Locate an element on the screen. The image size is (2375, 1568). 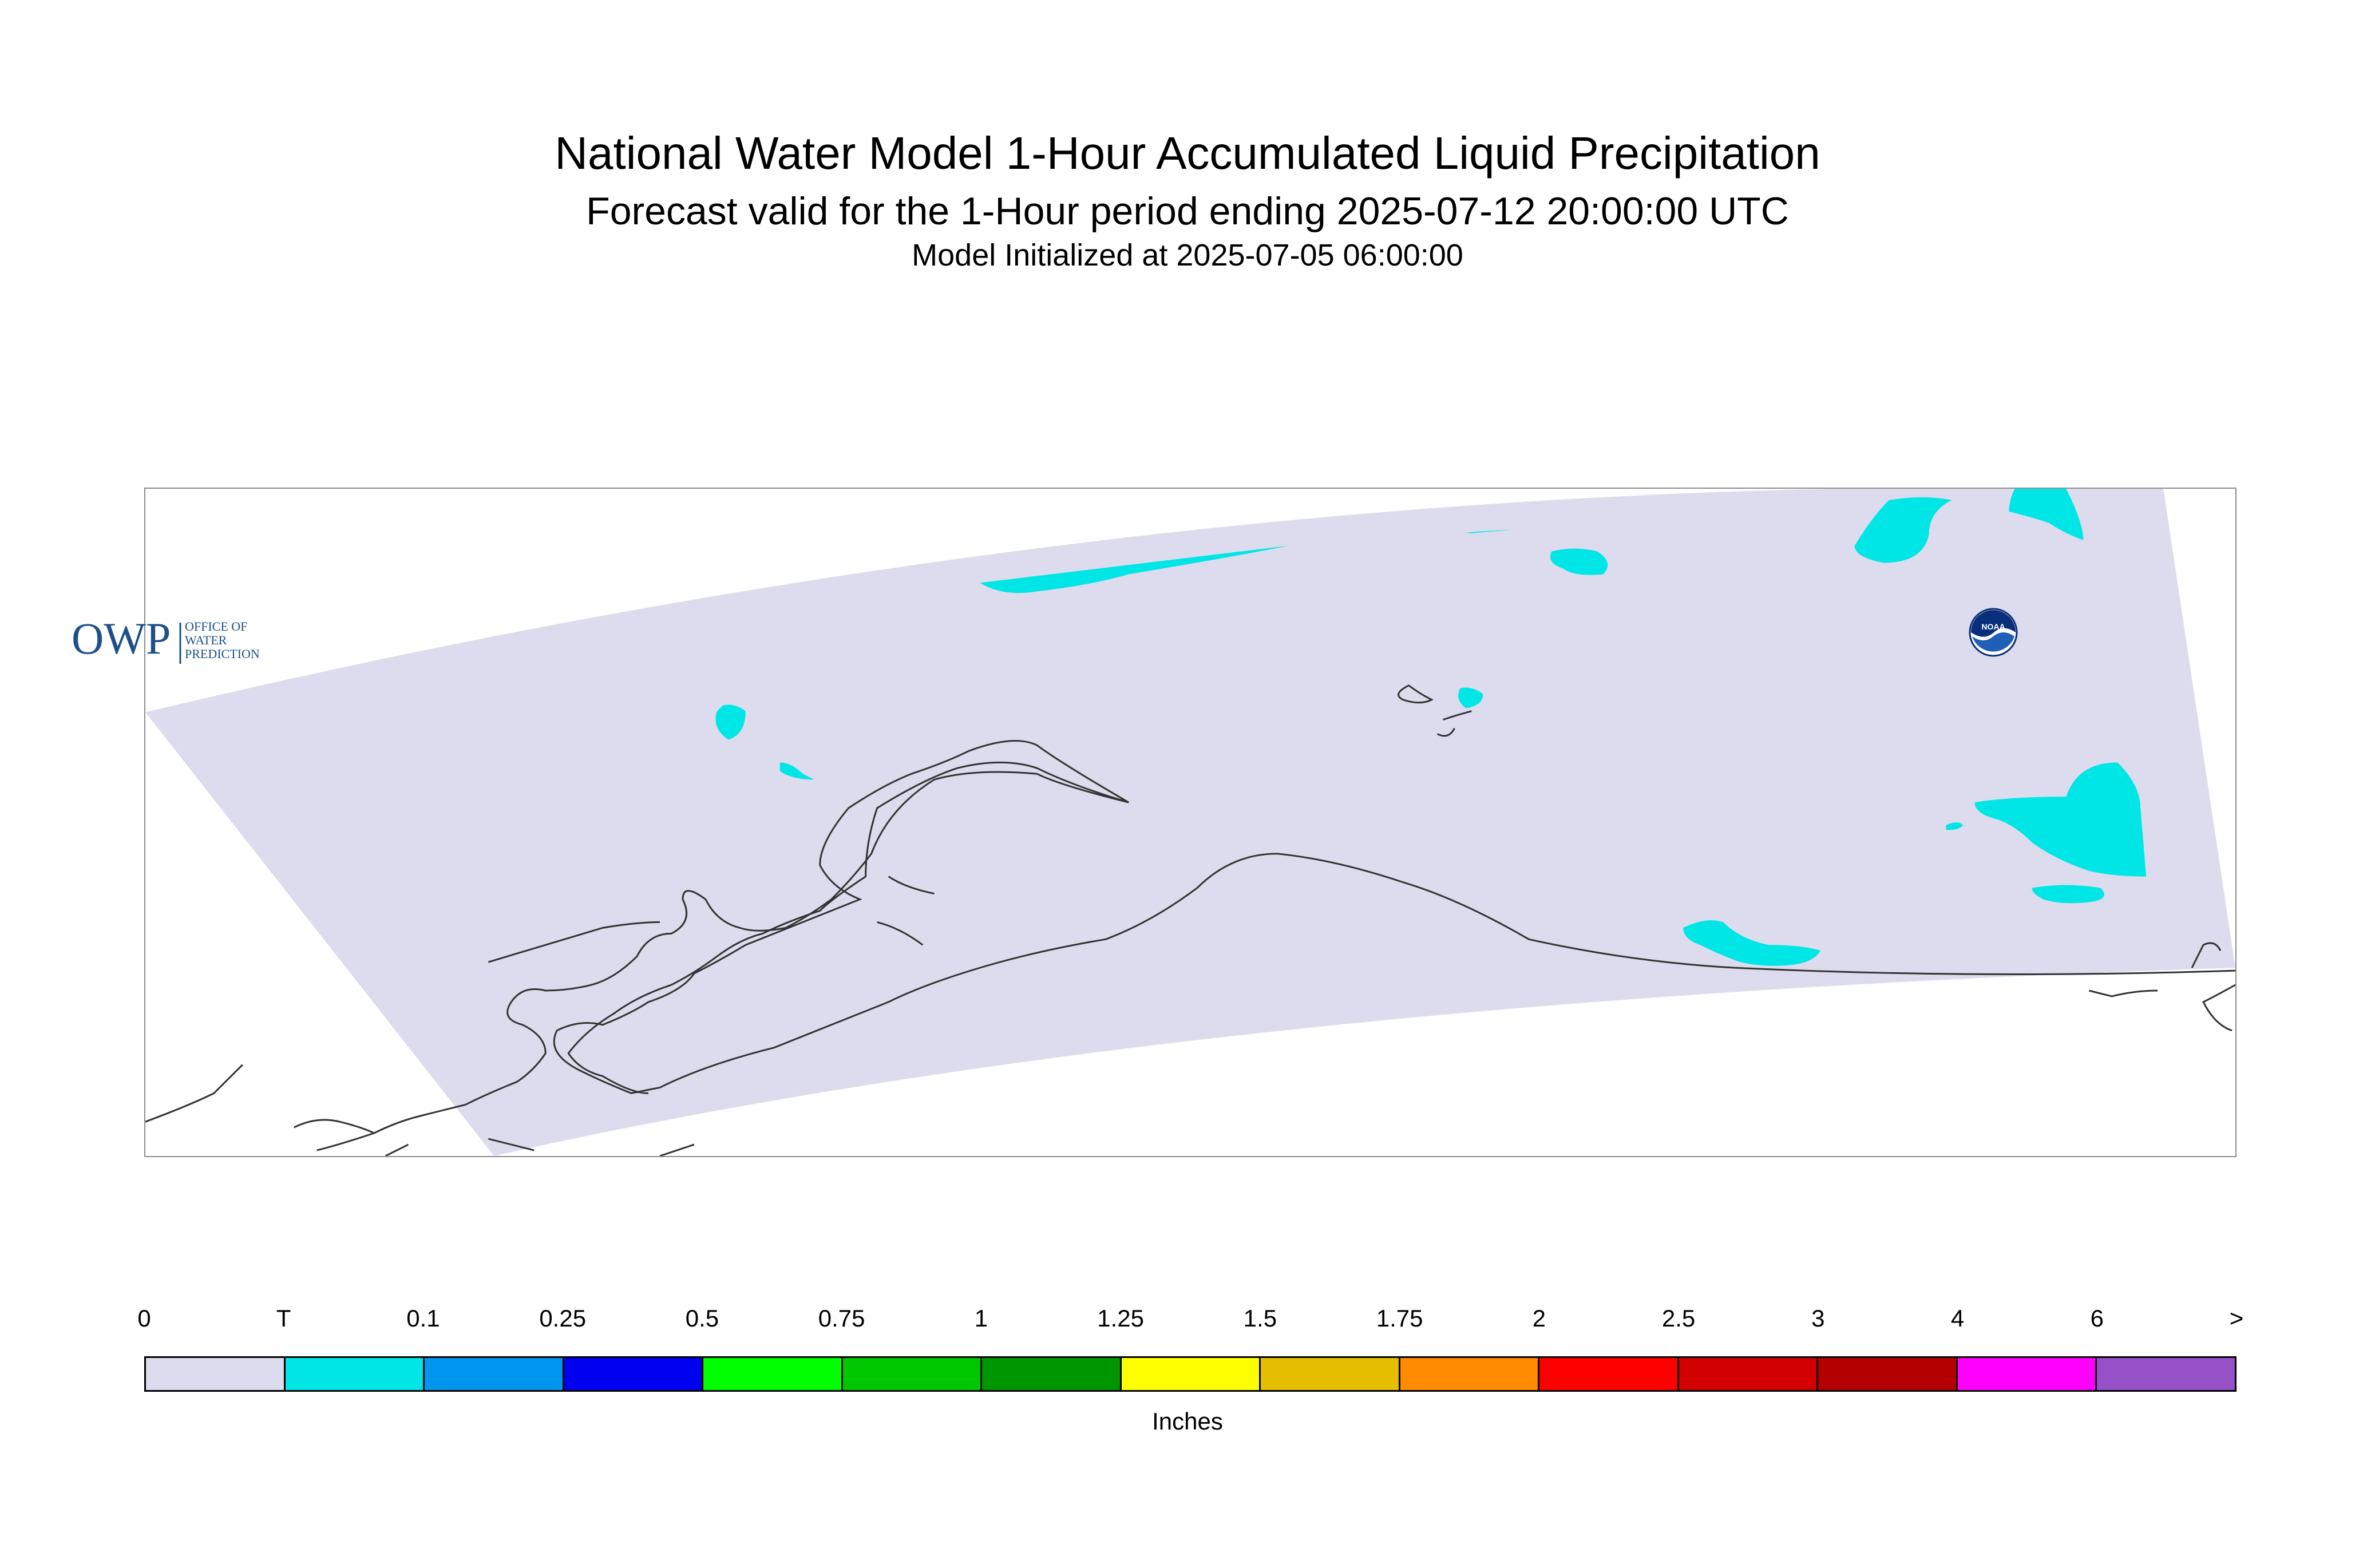
legend-tick-label: 1 is located at coordinates (981, 1318).